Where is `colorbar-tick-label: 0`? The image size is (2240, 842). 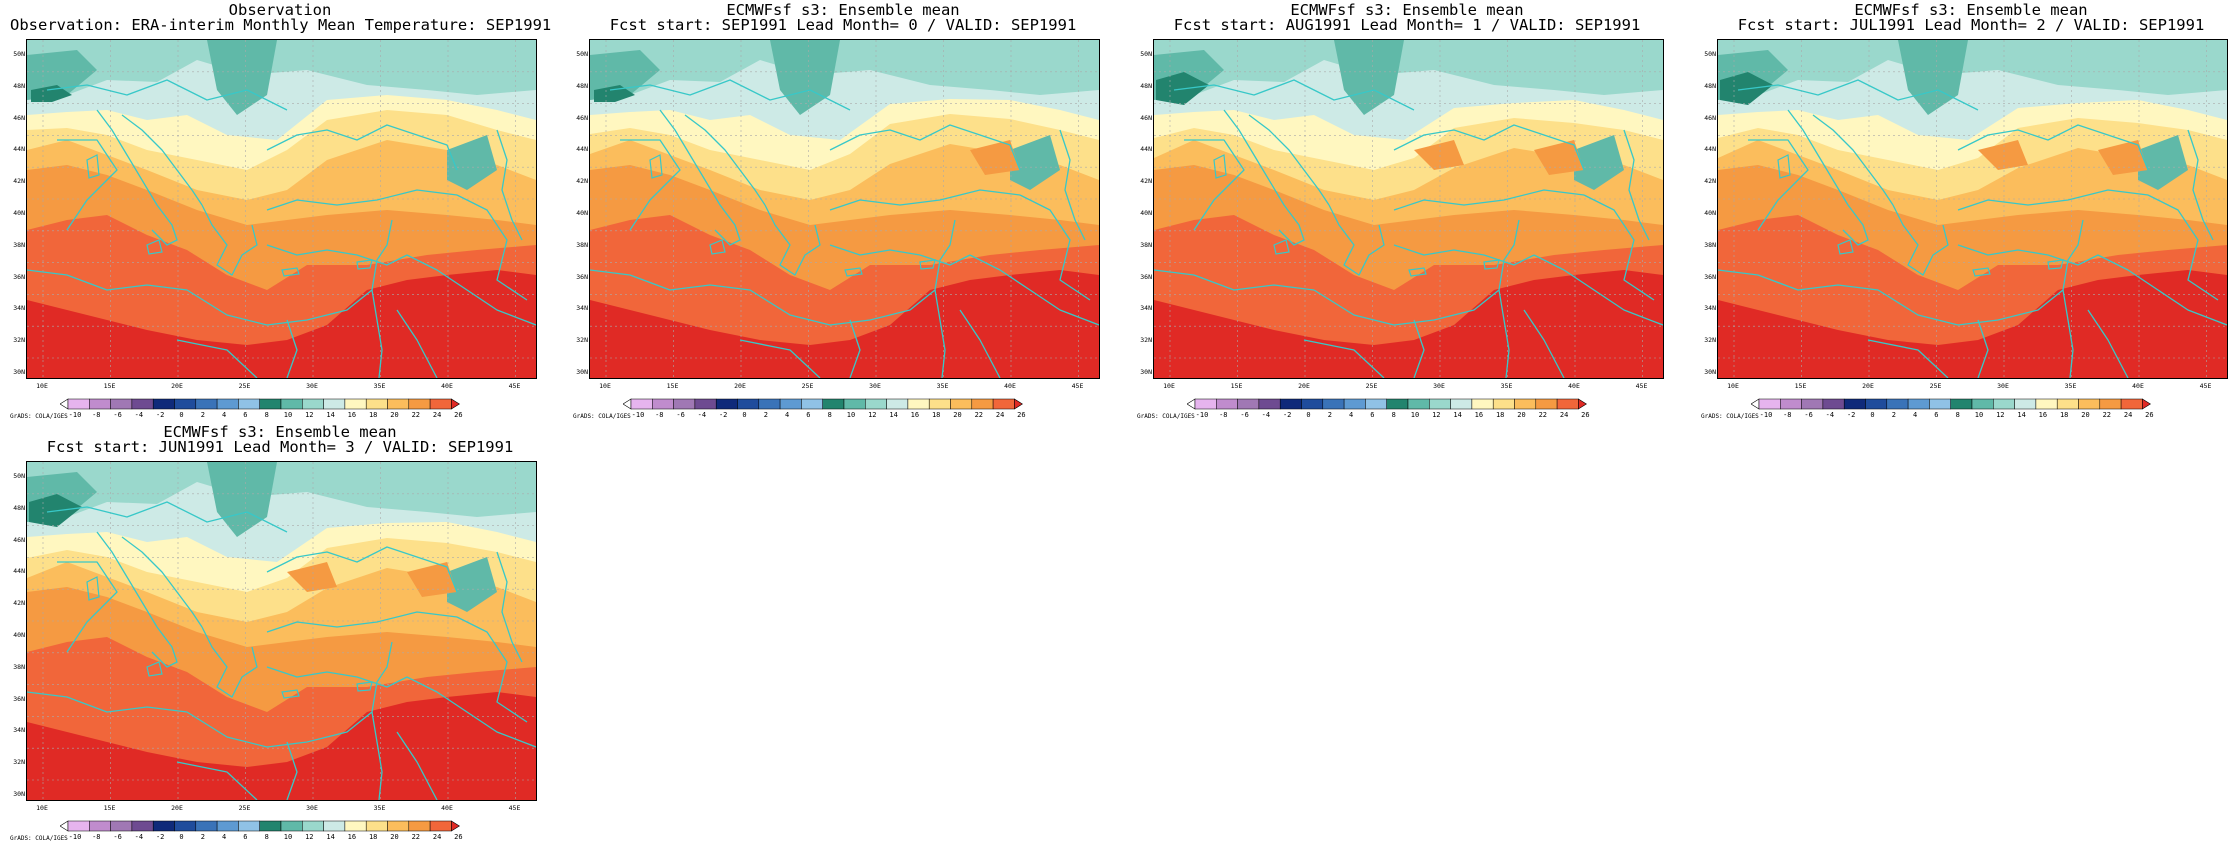 colorbar-tick-label: 0 is located at coordinates (181, 837).